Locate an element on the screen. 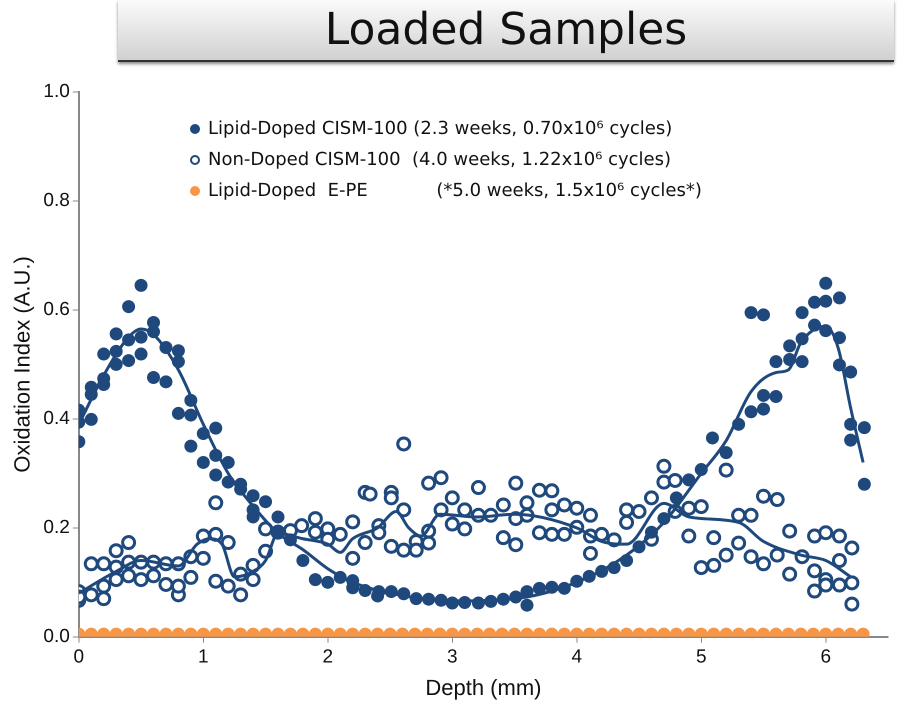 Image resolution: width=897 pixels, height=708 pixels. x-axis-title: Depth (mm) is located at coordinates (483, 687).